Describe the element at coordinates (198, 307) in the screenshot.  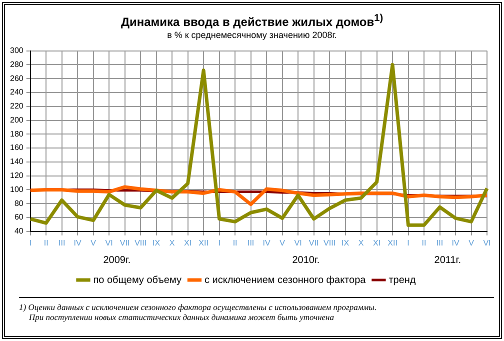
I see `text: 1) Оценки данных с исключением сезонного фактора осуществлены с использованием программы.` at that location.